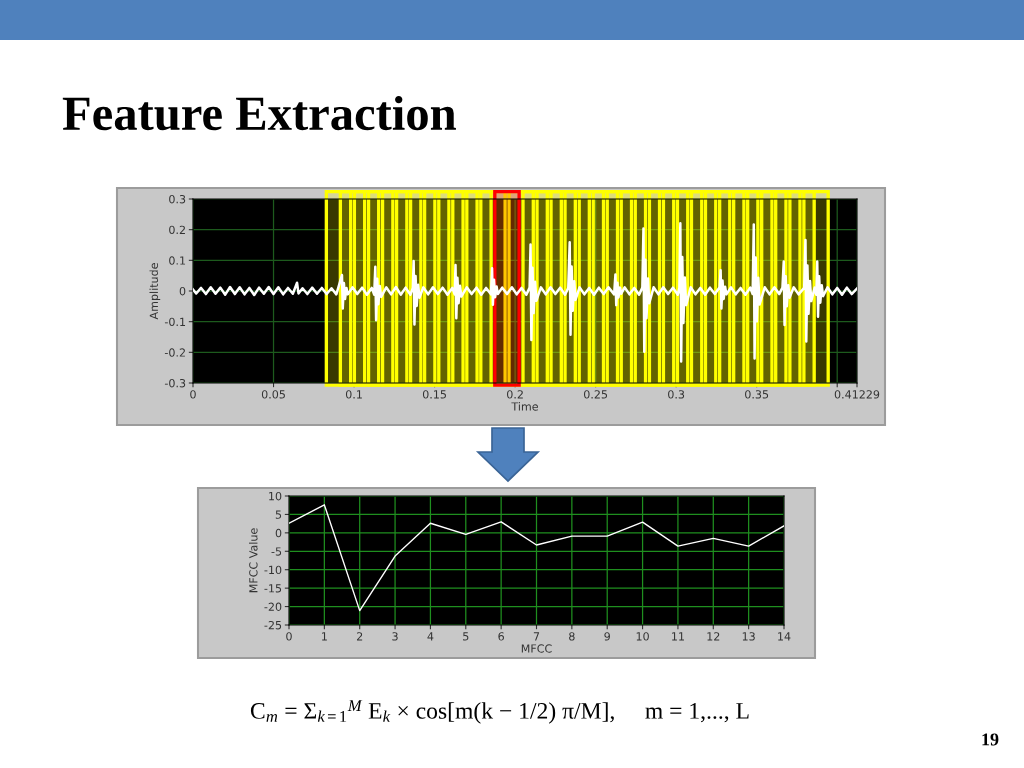 This screenshot has width=1024, height=768. What do you see at coordinates (275, 496) in the screenshot?
I see `y-tick-label: 10` at bounding box center [275, 496].